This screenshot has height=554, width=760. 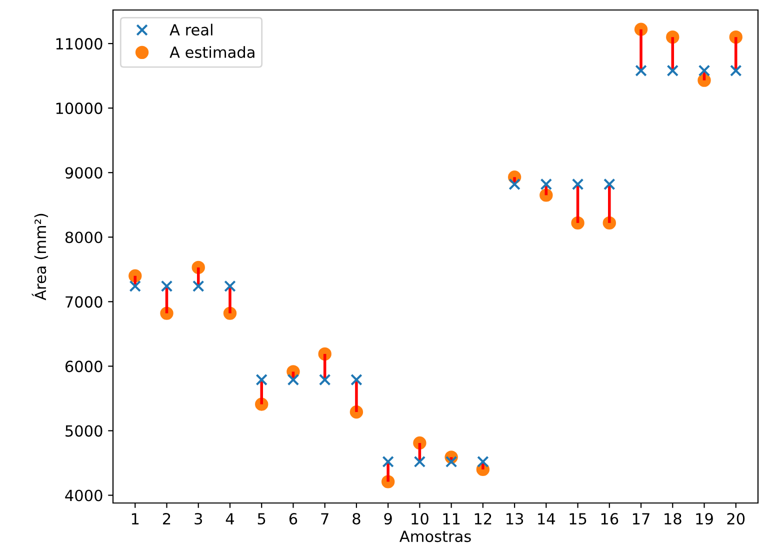 I want to click on legend-label: A estimada, so click(x=212, y=52).